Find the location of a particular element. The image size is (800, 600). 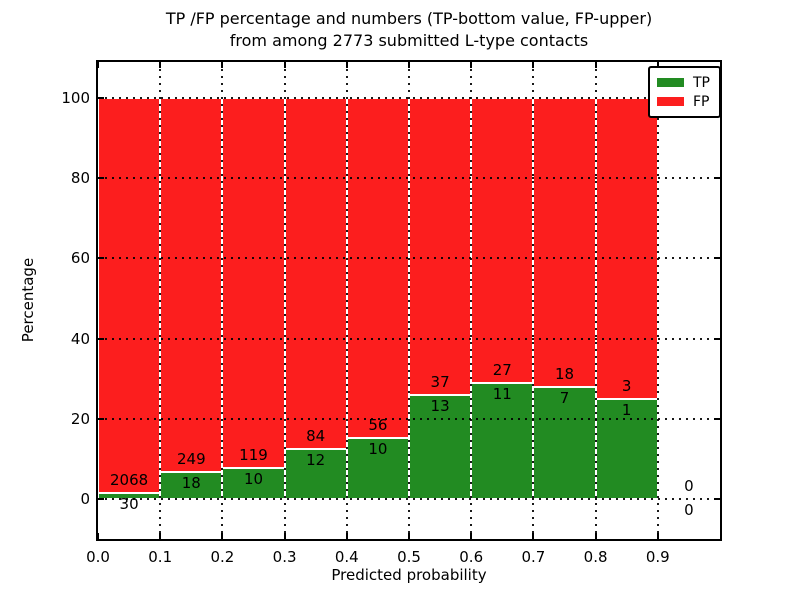

fp-count-label: 18 is located at coordinates (564, 373).